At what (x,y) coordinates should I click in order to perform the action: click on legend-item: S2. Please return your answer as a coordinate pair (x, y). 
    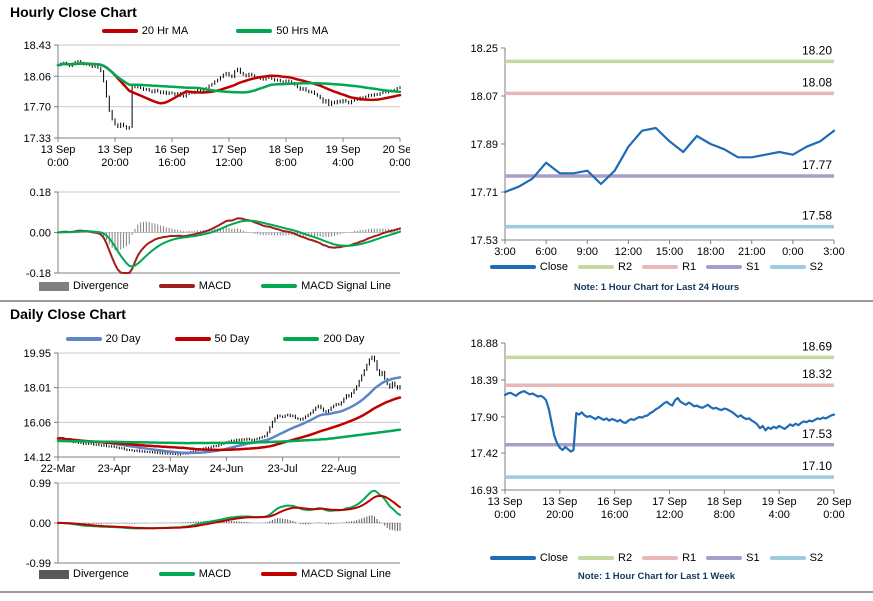
    Looking at the image, I should click on (796, 558).